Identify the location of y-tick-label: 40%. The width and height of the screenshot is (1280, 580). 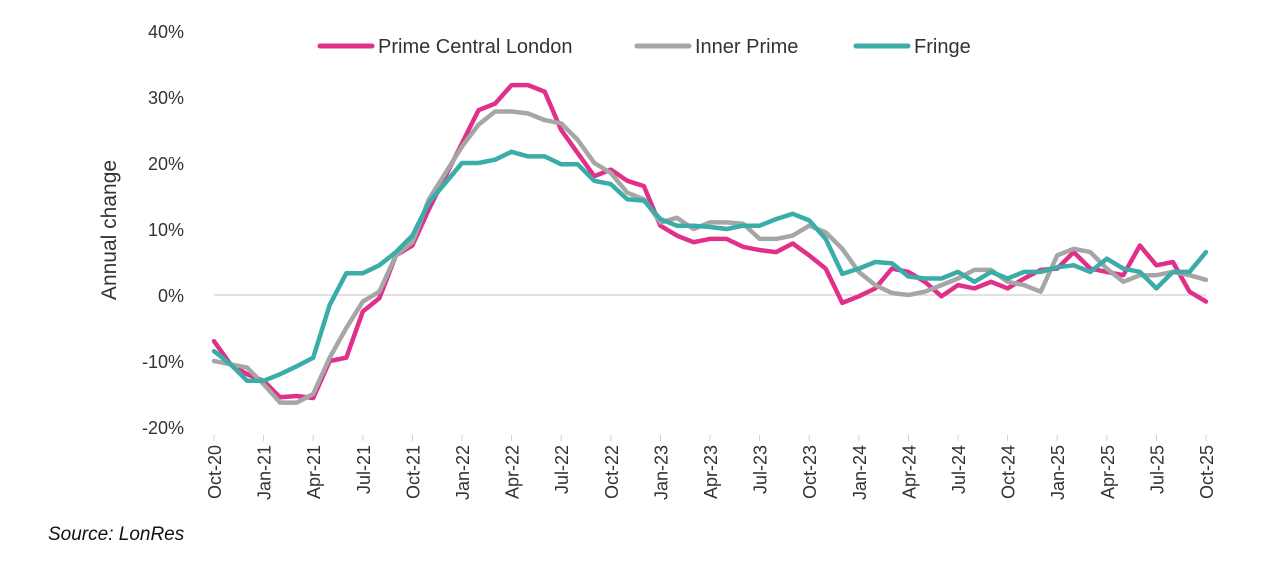
(166, 32).